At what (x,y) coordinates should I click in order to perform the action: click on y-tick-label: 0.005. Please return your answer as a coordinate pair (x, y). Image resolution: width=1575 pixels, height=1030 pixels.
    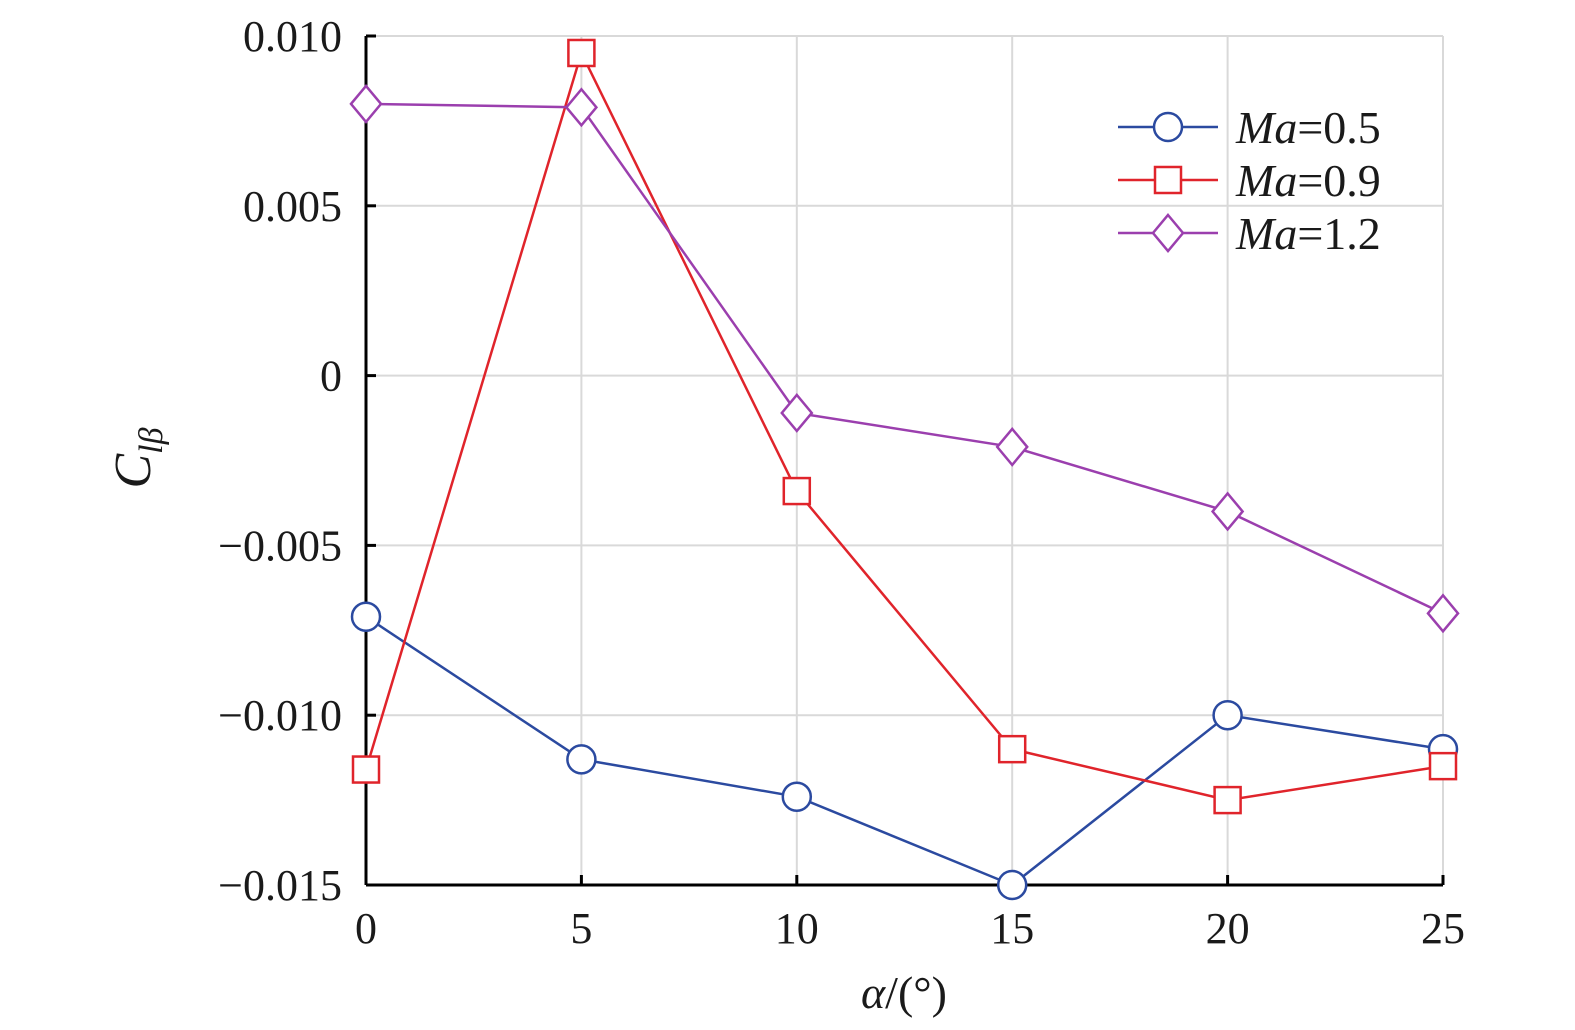
    Looking at the image, I should click on (292, 206).